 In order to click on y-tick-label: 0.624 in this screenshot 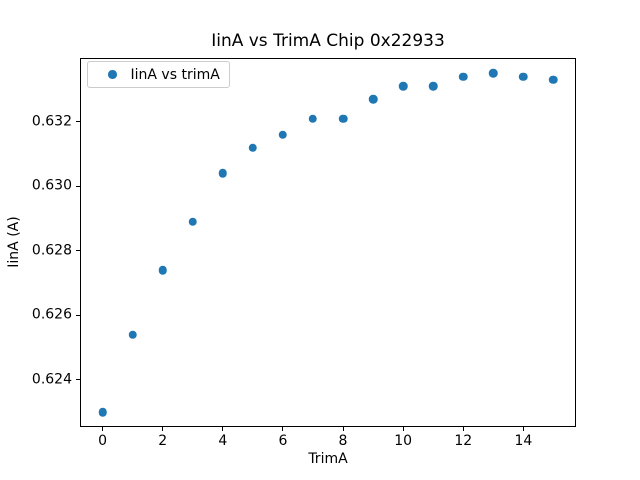, I will do `click(51, 379)`.